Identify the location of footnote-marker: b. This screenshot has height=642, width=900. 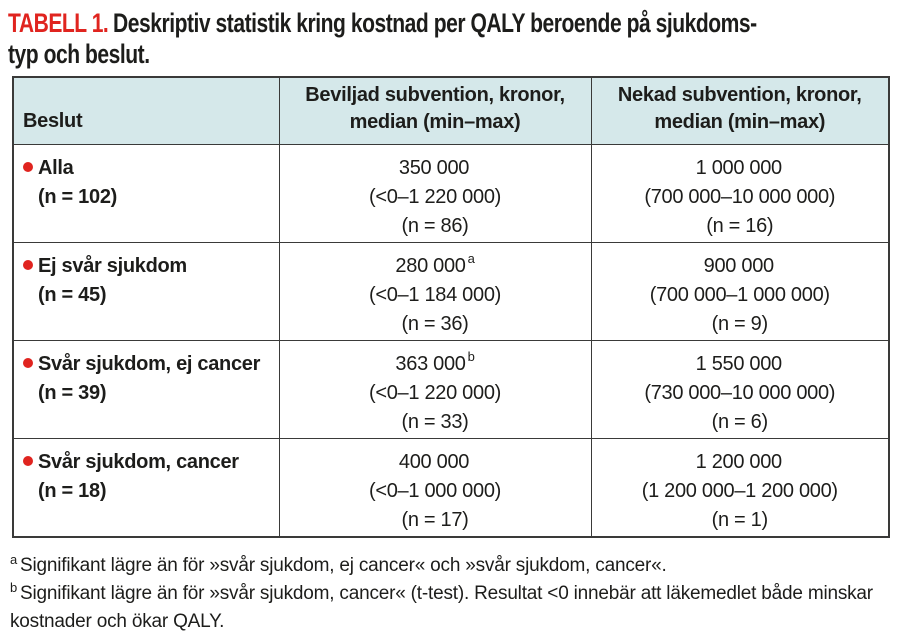
(14, 587).